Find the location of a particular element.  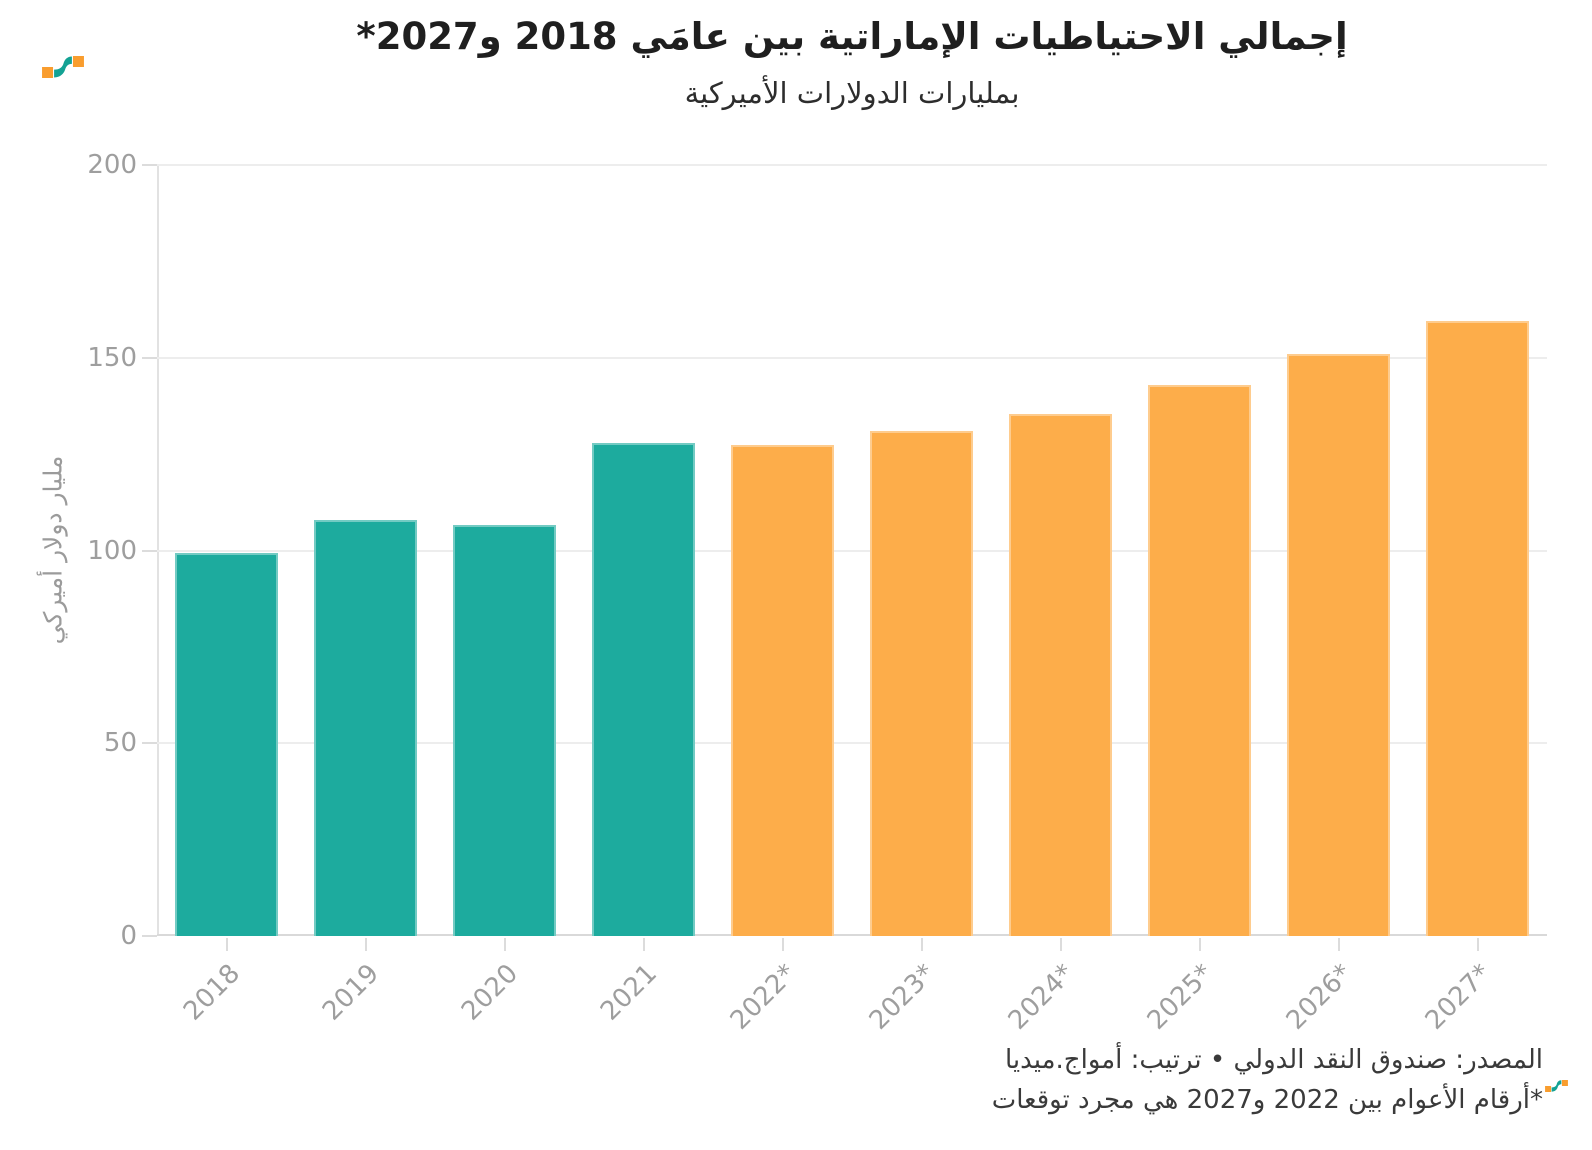

bar-slot-2025: 2025* is located at coordinates (1199, 600).